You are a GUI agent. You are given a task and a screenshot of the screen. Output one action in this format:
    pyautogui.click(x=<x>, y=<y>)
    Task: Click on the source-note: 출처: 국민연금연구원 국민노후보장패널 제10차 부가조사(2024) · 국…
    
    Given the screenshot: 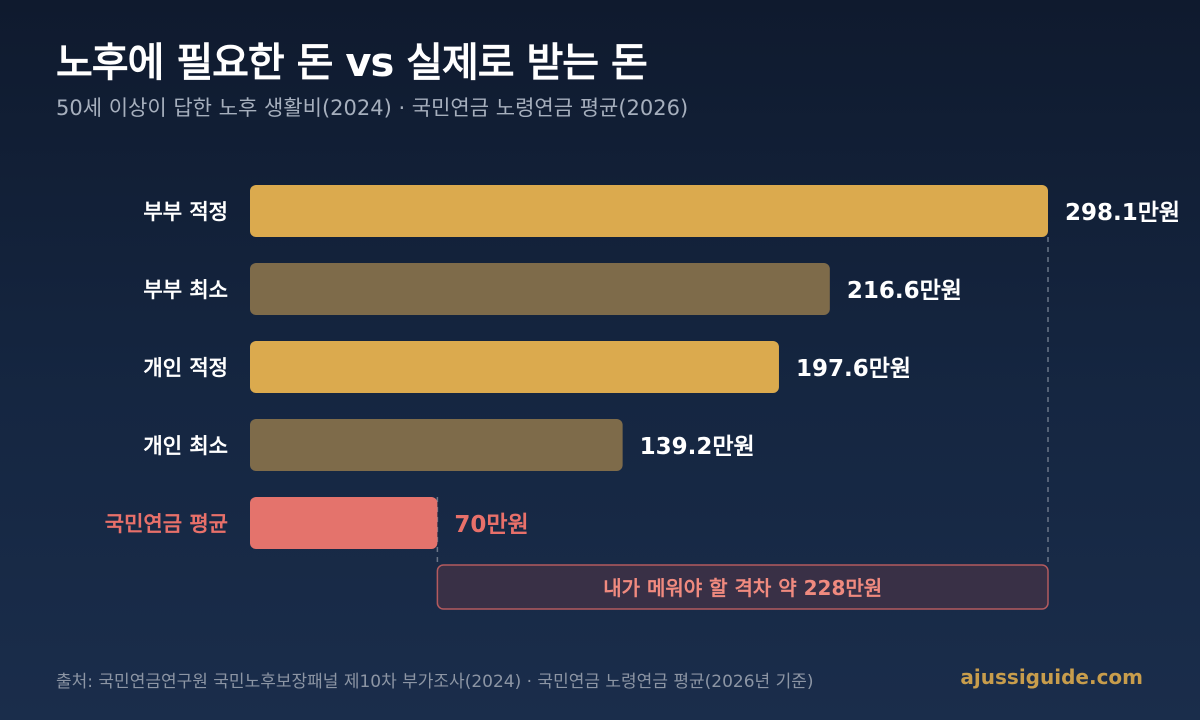 What is the action you would take?
    pyautogui.click(x=435, y=682)
    